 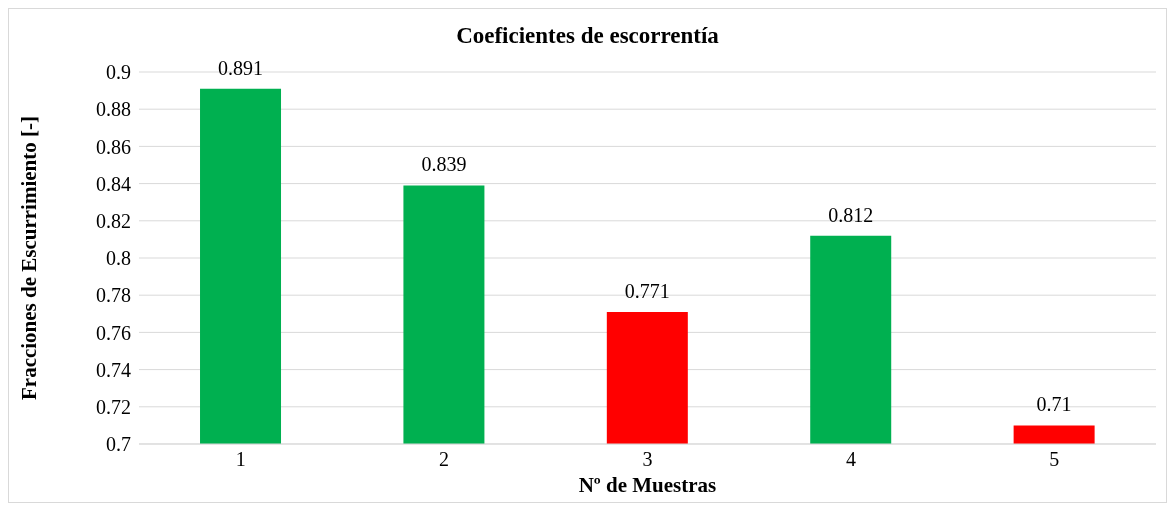 I want to click on x-tick-label: 3, so click(x=647, y=459).